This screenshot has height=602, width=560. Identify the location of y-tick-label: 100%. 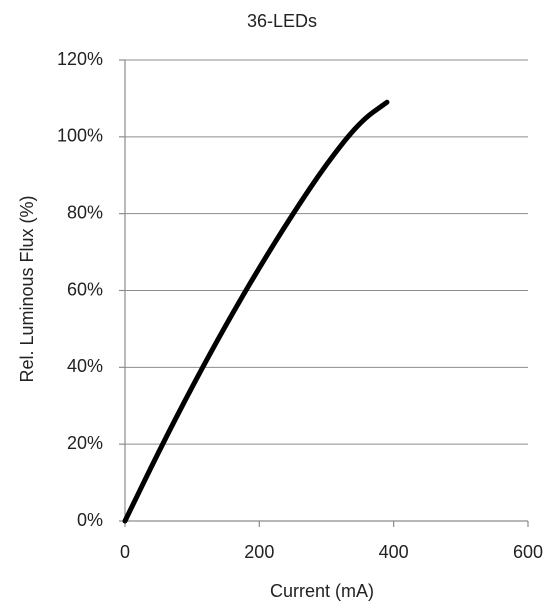
(80, 136).